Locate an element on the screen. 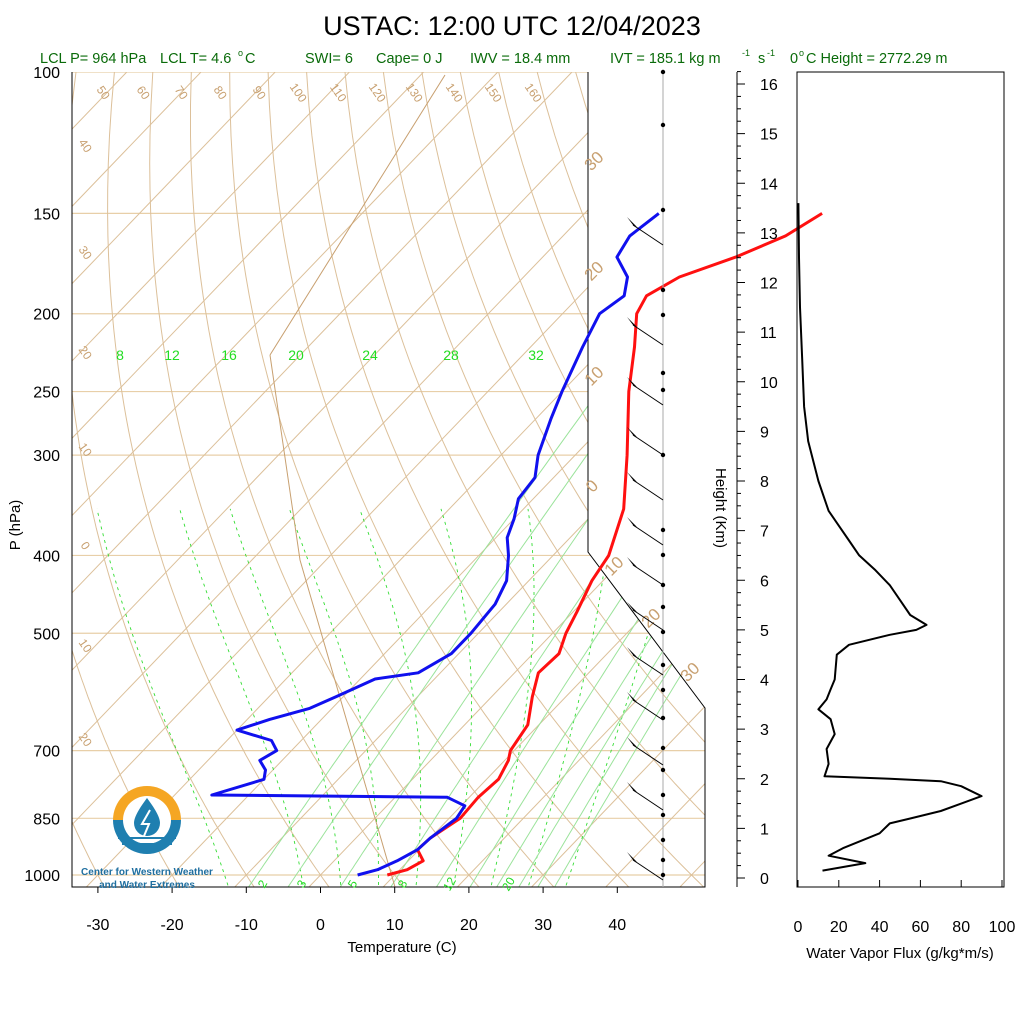 The width and height of the screenshot is (1024, 1024). height-tick-label: 15 is located at coordinates (769, 135).